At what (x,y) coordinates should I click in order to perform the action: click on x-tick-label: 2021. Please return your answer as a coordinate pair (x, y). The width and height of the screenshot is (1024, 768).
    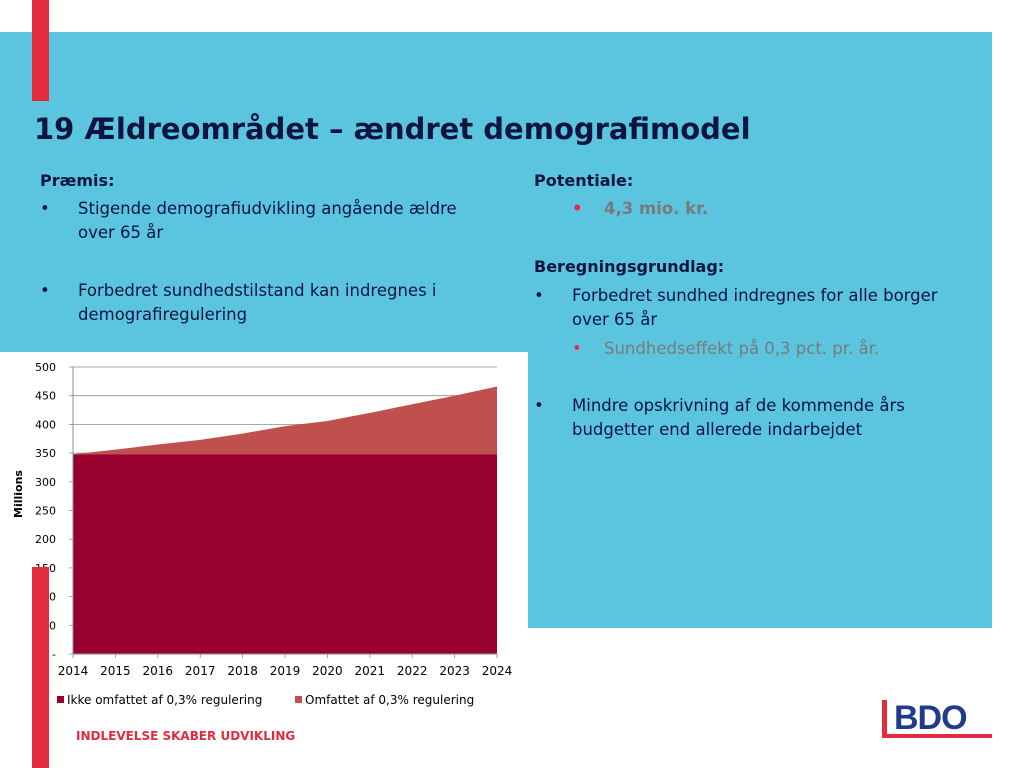
    Looking at the image, I should click on (370, 671).